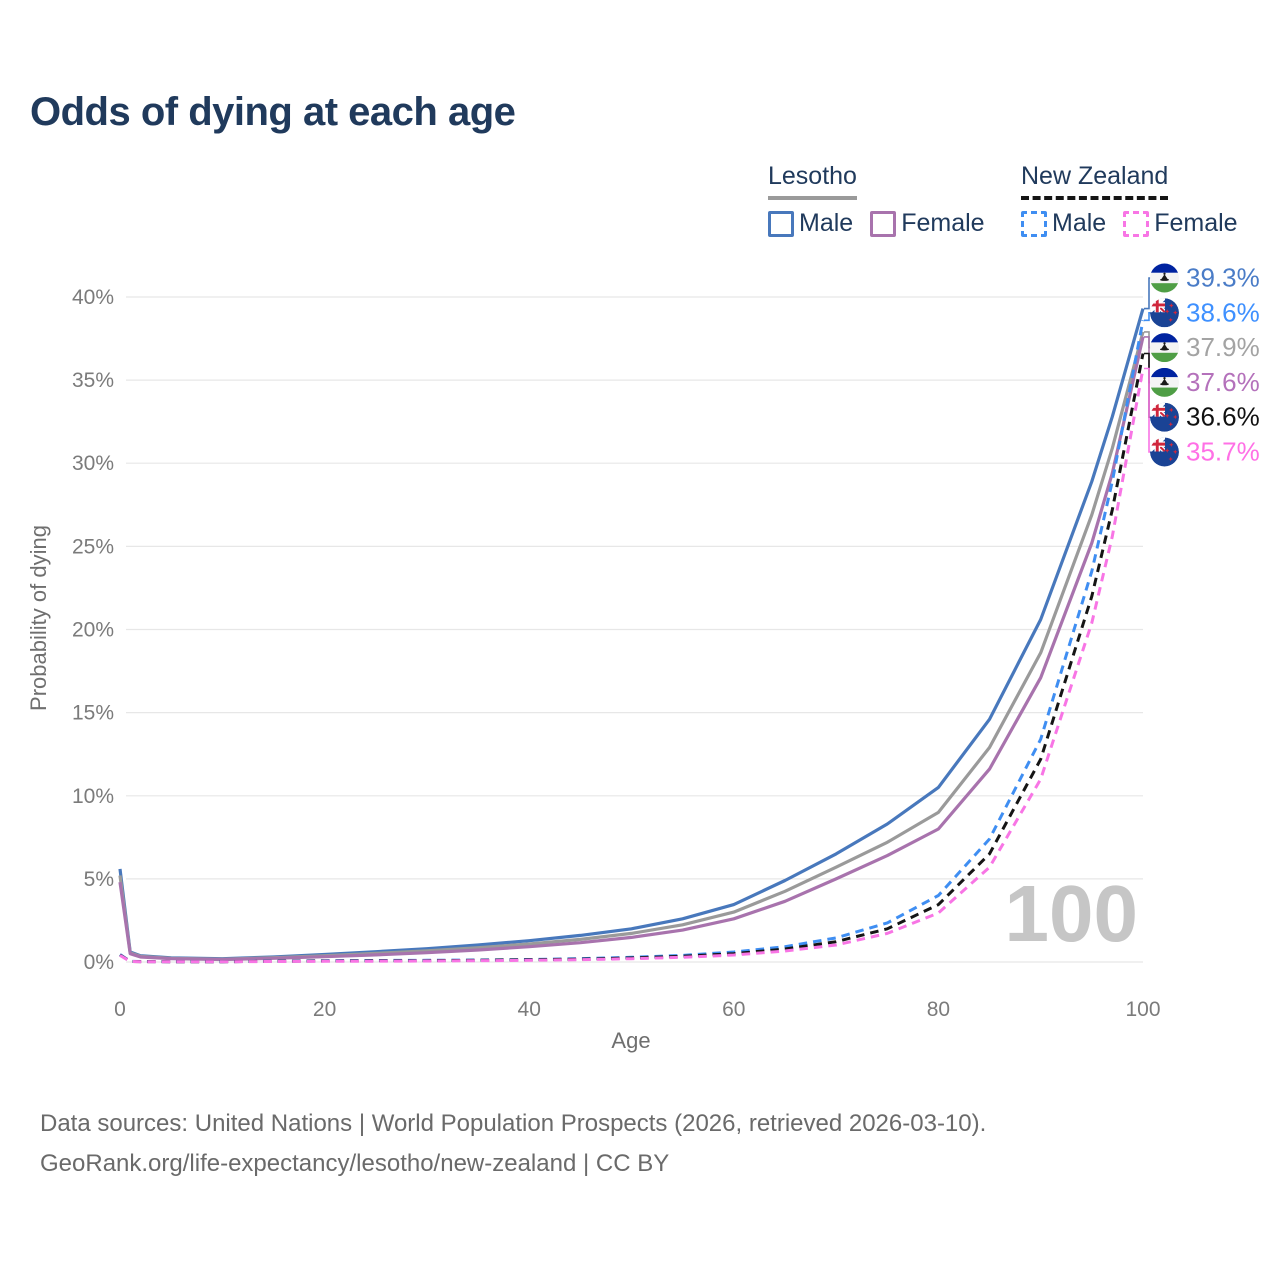 The height and width of the screenshot is (1280, 1280). Describe the element at coordinates (1223, 452) in the screenshot. I see `end-label-value: 35.7%` at that location.